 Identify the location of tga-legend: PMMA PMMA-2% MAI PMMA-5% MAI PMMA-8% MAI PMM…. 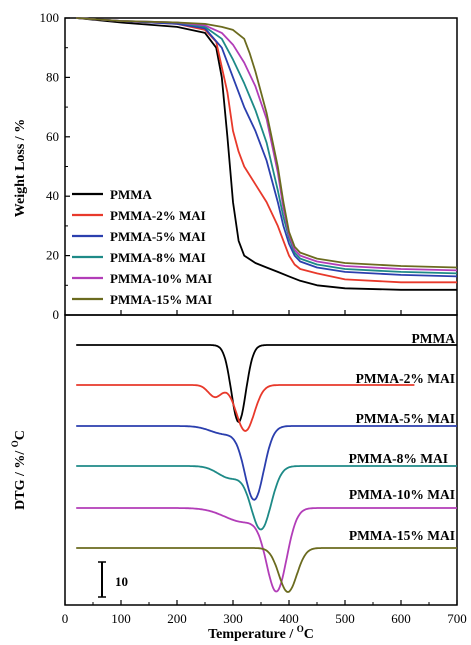
(142, 247).